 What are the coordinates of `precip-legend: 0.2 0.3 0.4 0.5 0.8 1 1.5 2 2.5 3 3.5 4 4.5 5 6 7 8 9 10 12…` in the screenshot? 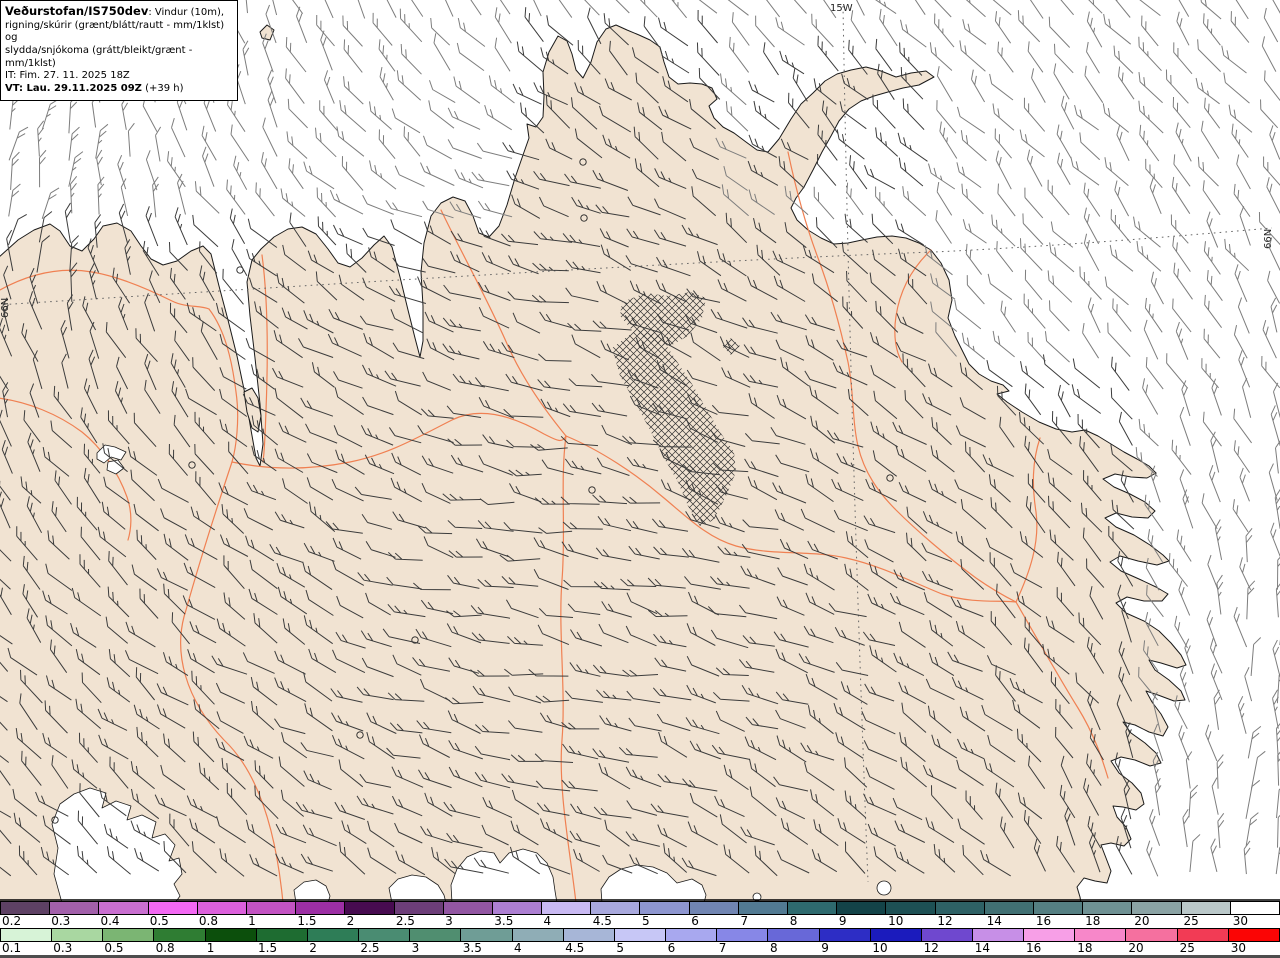 It's located at (640, 929).